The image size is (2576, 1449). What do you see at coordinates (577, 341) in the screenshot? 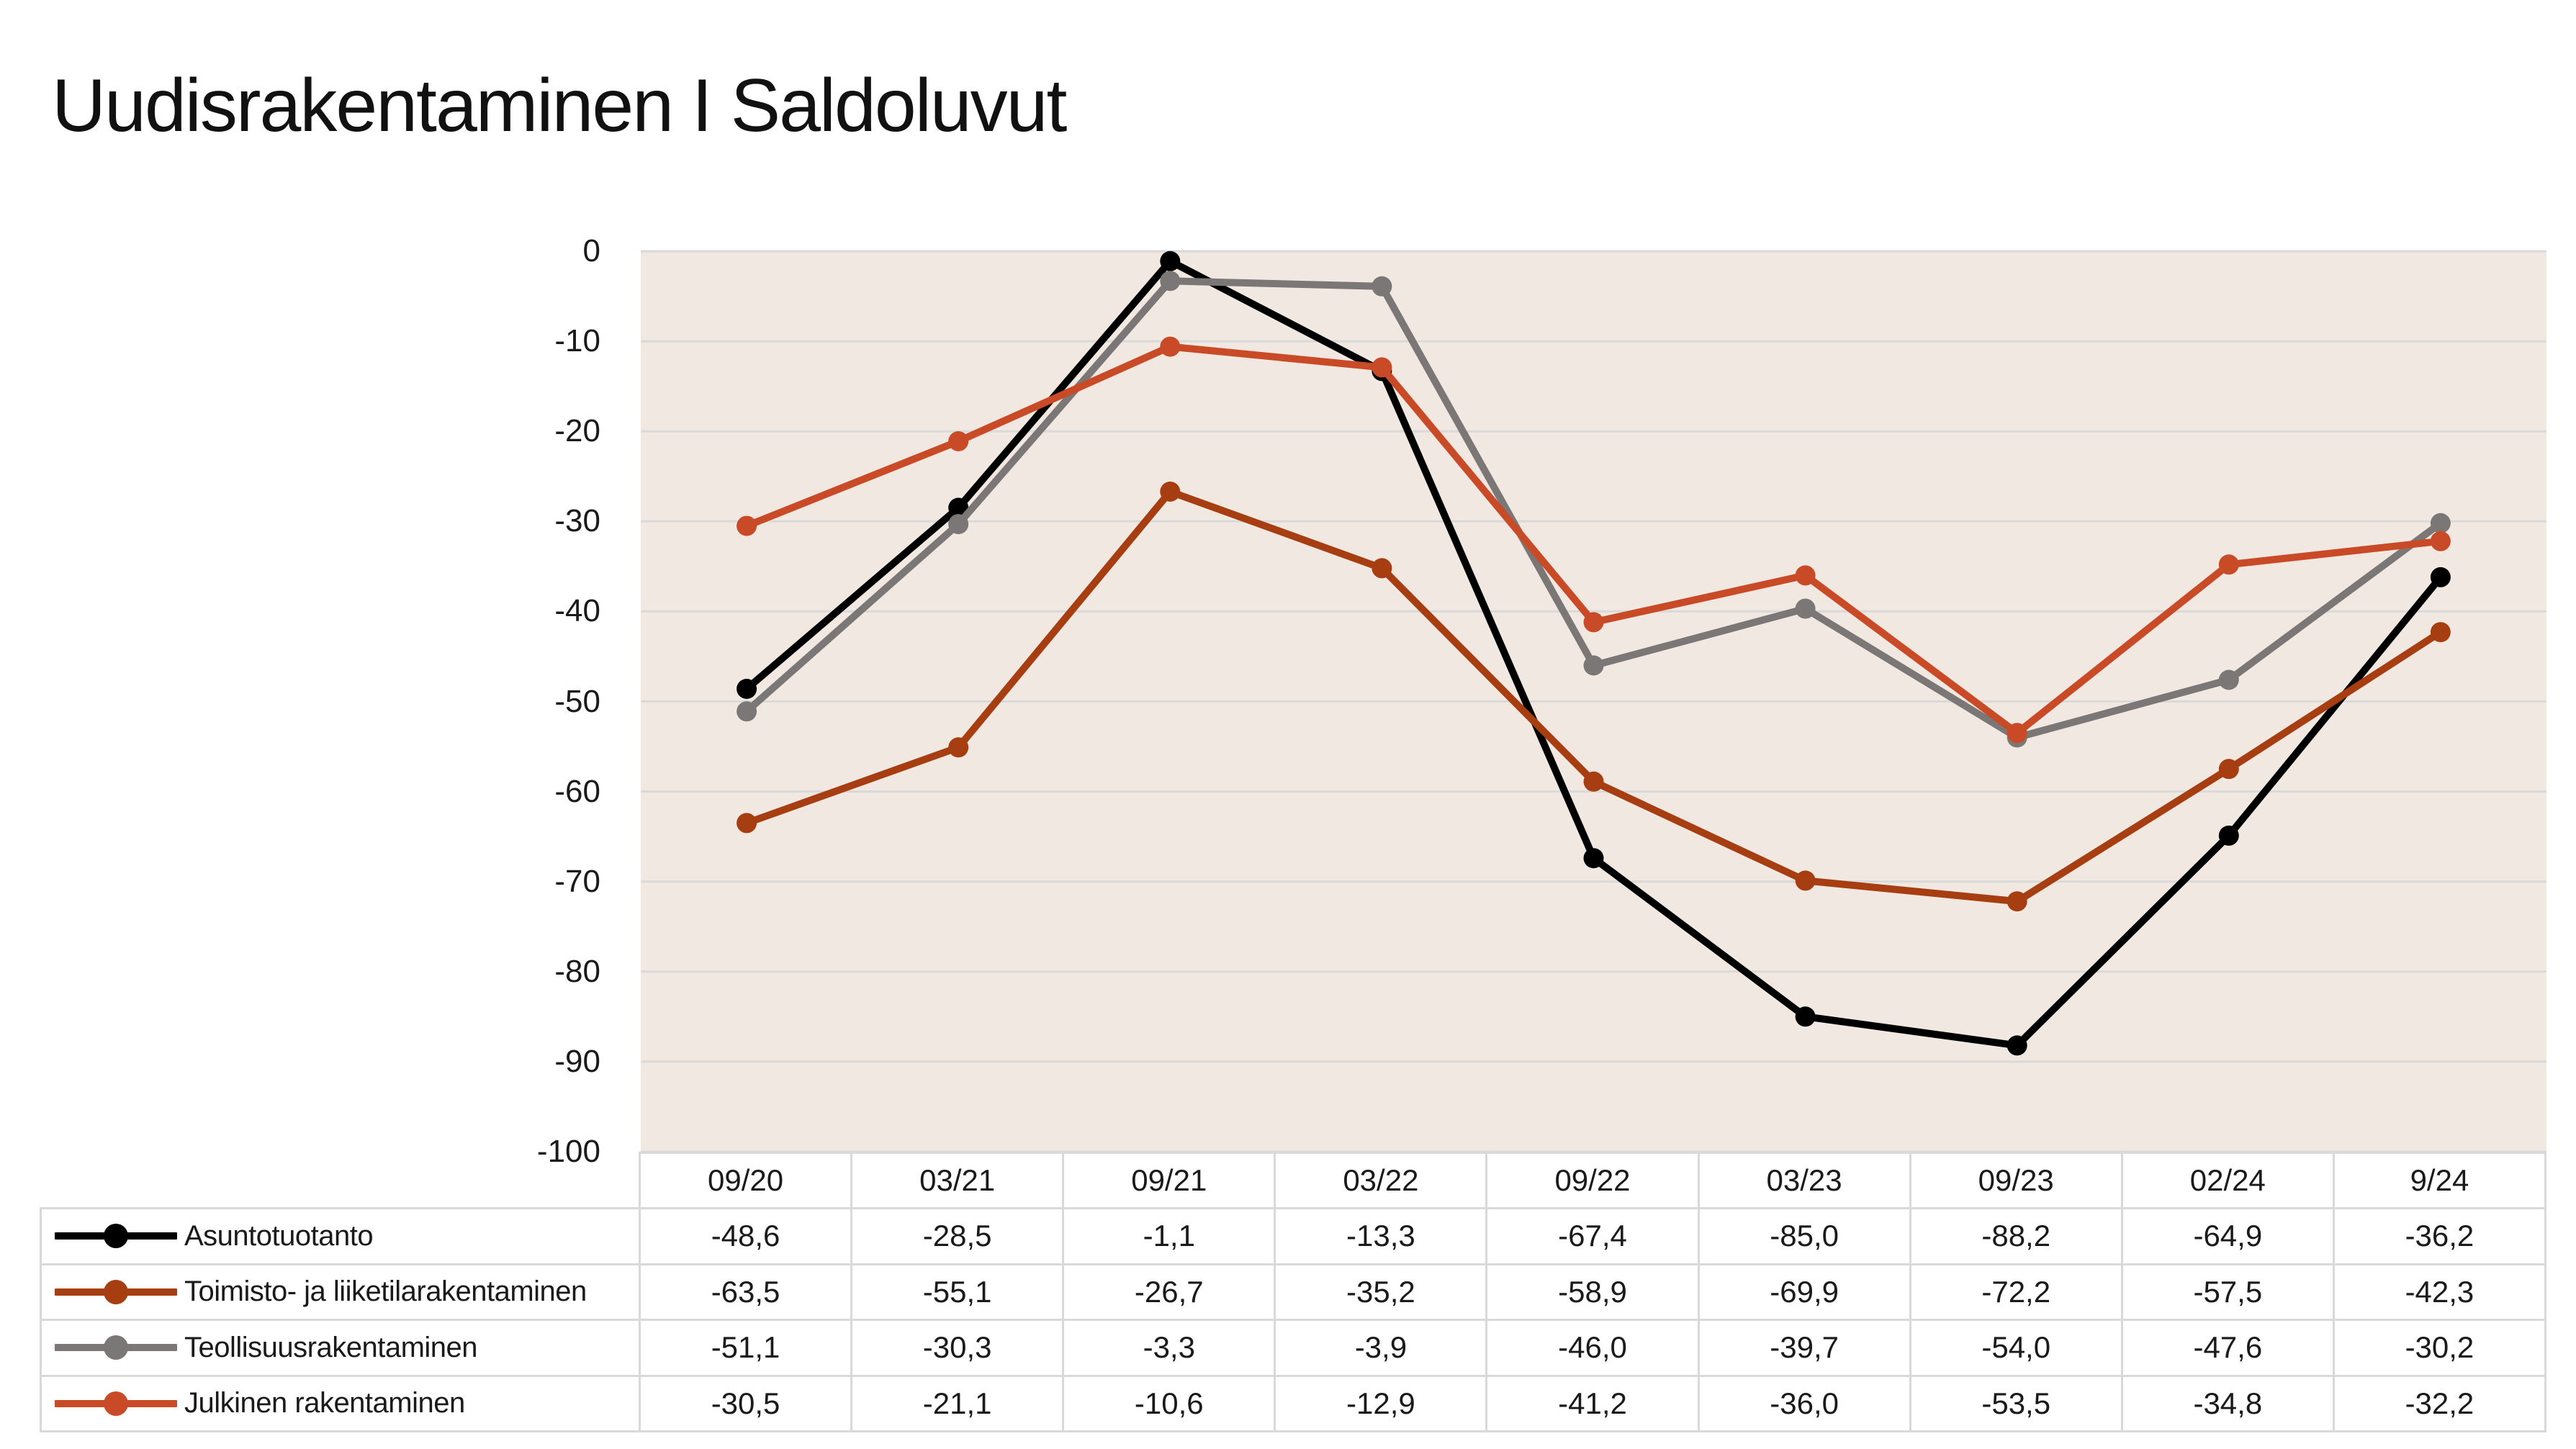
I see `y-tick-label: -10` at bounding box center [577, 341].